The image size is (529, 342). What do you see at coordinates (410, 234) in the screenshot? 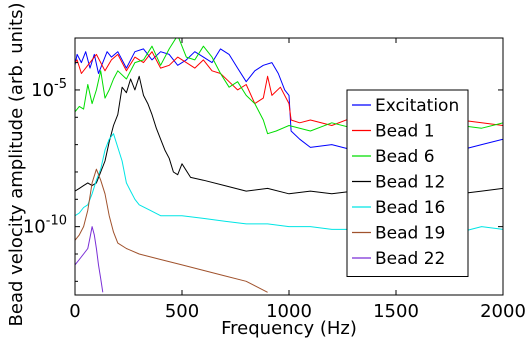
I see `legend-label: Bead 19` at bounding box center [410, 234].